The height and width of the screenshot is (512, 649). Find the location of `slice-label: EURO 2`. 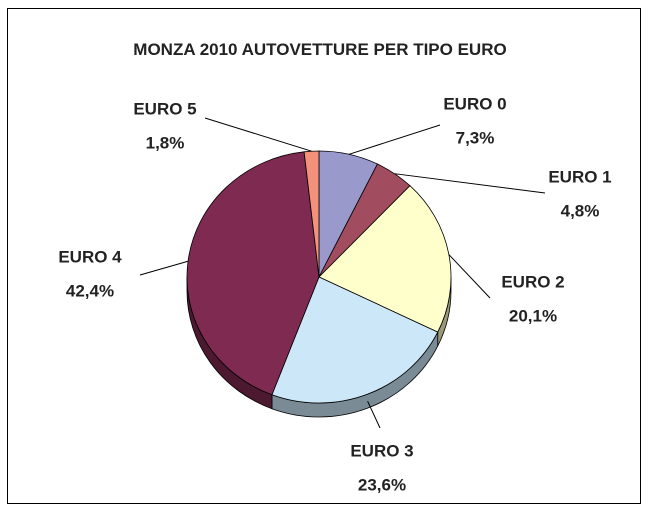

slice-label: EURO 2 is located at coordinates (532, 281).